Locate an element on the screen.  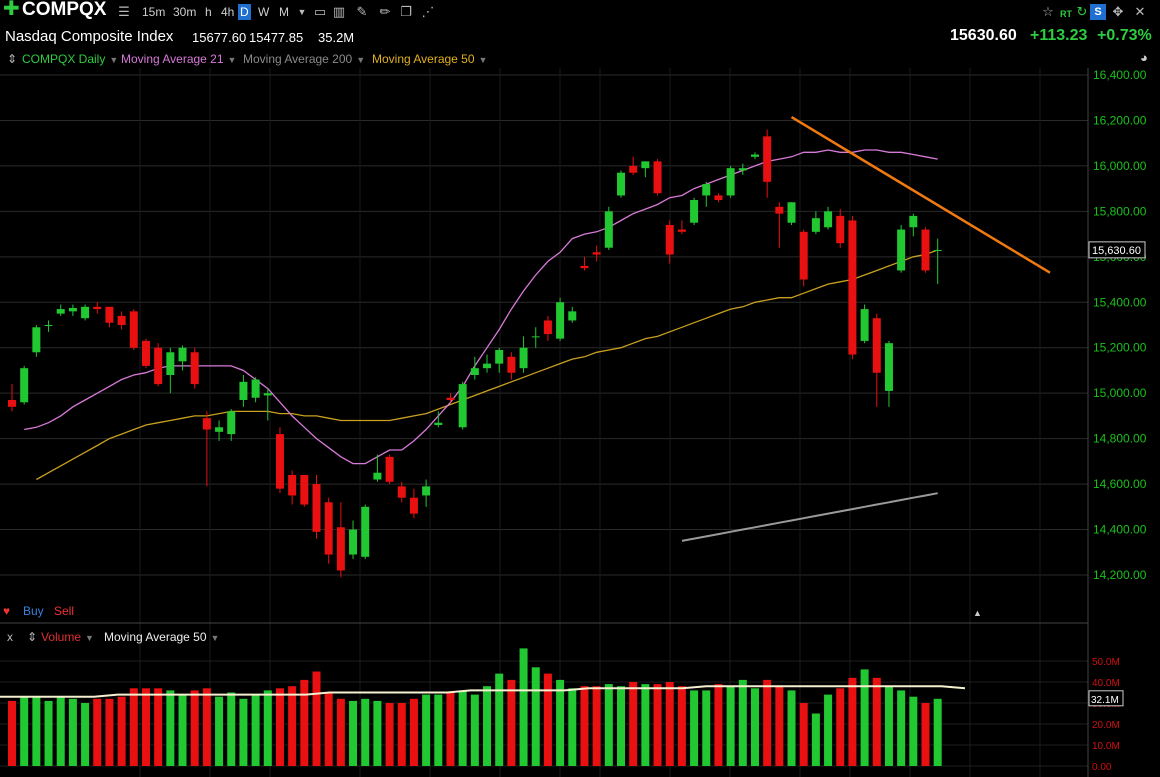
palette-icon: ◕ is located at coordinates (1144, 57).